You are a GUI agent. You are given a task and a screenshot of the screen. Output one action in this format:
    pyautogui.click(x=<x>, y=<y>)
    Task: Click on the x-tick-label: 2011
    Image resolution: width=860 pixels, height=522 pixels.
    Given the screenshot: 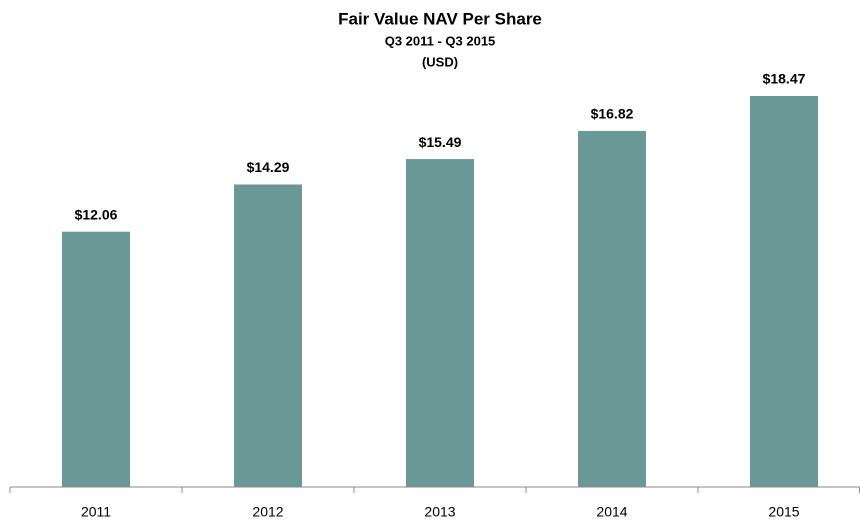 What is the action you would take?
    pyautogui.click(x=96, y=512)
    